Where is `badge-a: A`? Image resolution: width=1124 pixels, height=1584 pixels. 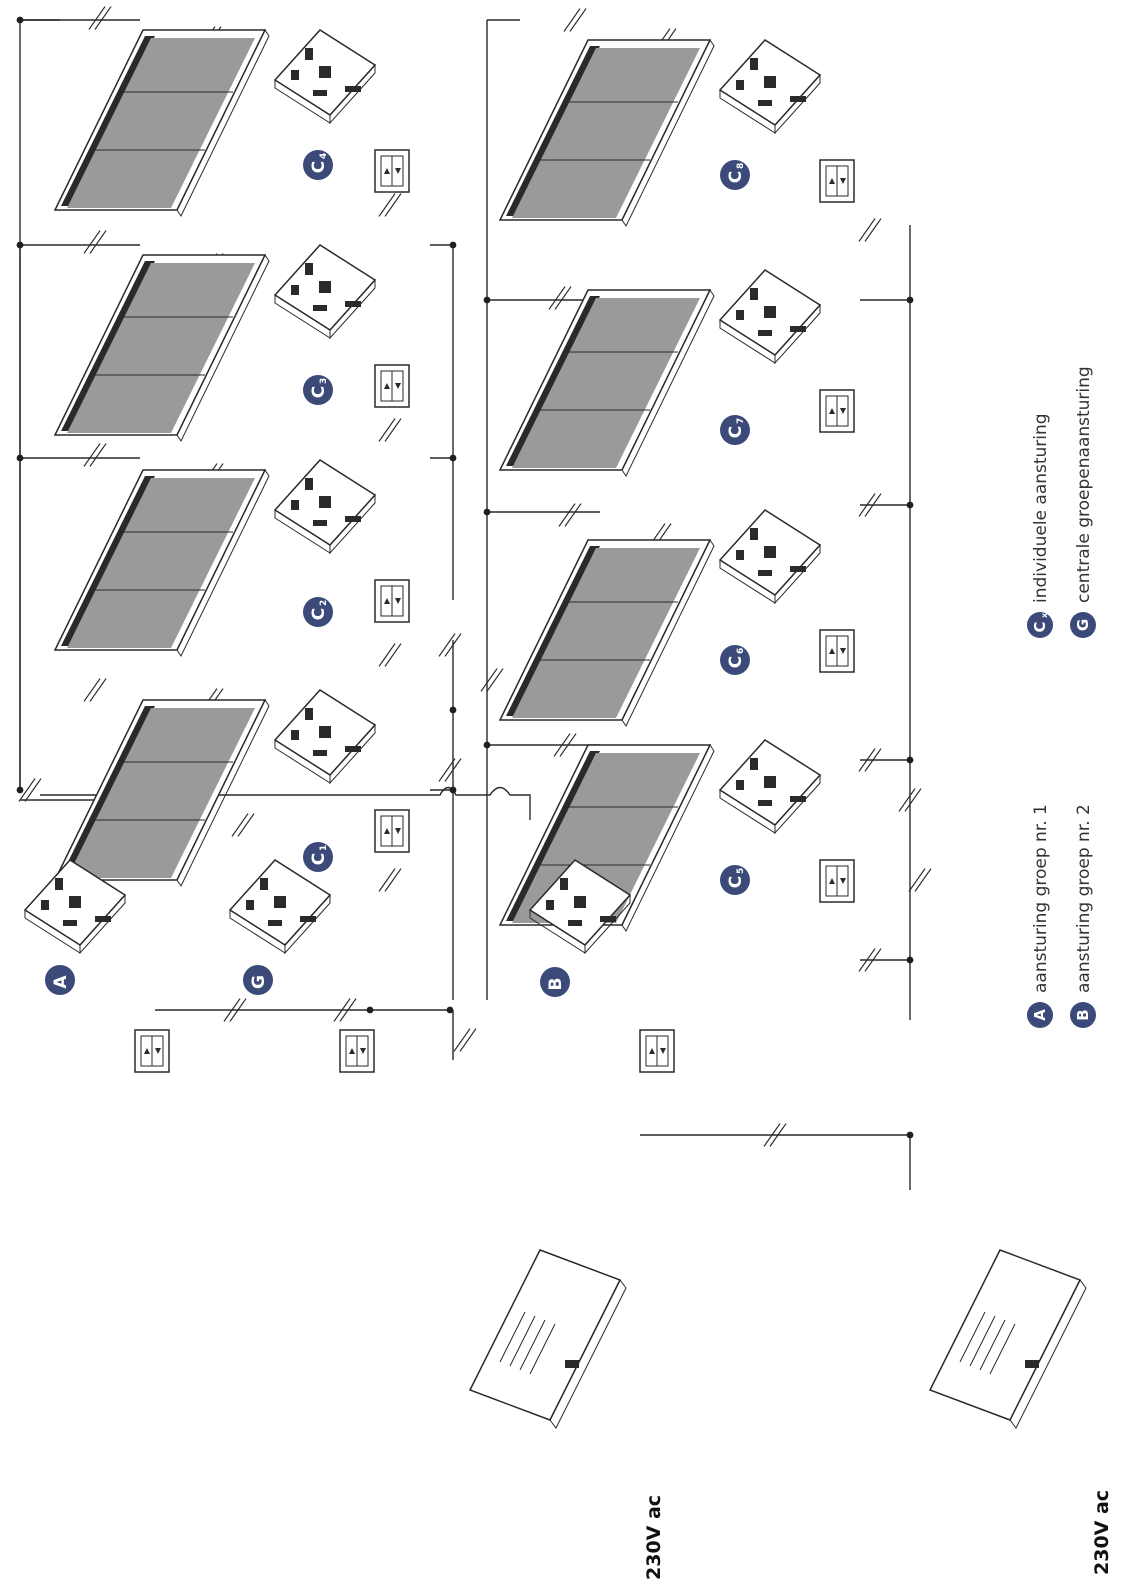 badge-a: A is located at coordinates (60, 980).